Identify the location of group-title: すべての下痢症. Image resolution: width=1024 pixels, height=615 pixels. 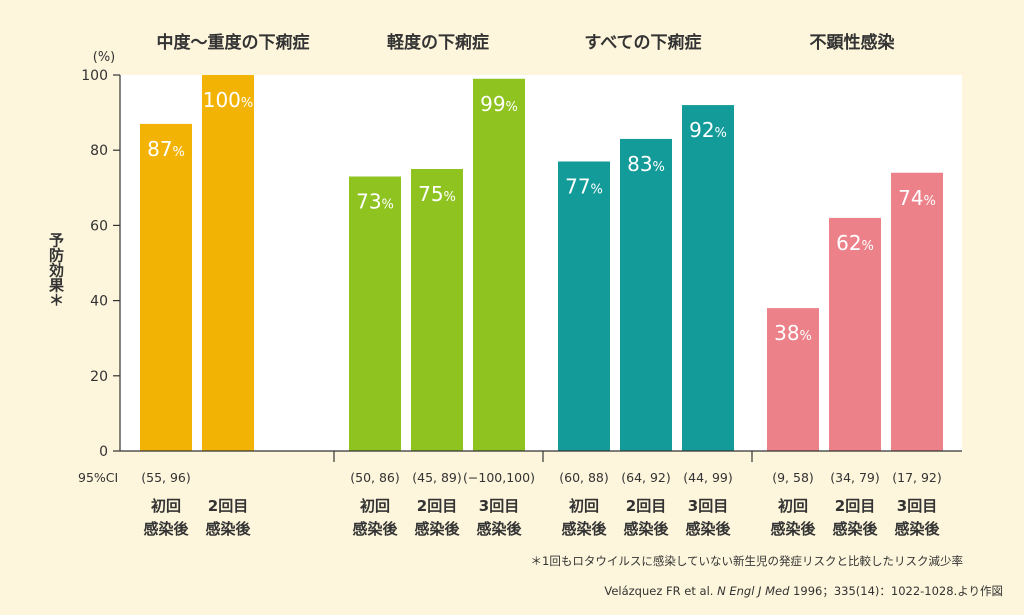
(642, 42).